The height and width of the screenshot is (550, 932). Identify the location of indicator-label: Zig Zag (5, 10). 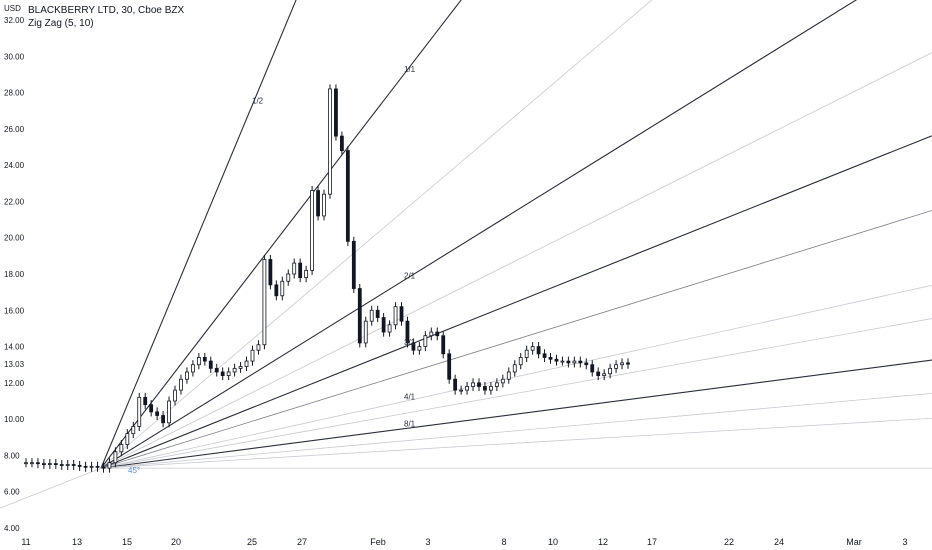
(61, 23).